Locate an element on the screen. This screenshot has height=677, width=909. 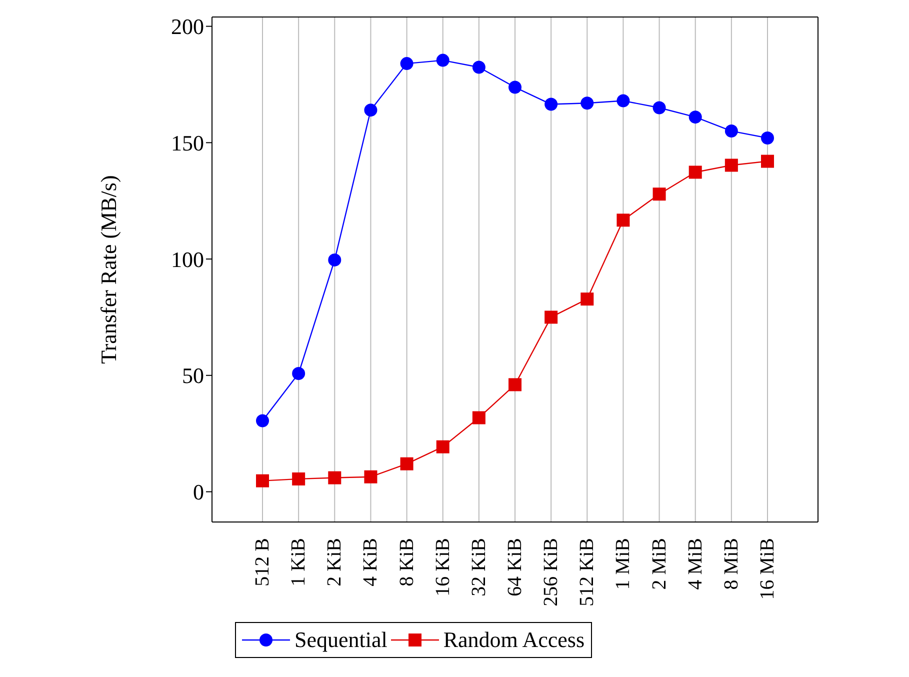
x-tick-label: 1 KiB is located at coordinates (299, 562).